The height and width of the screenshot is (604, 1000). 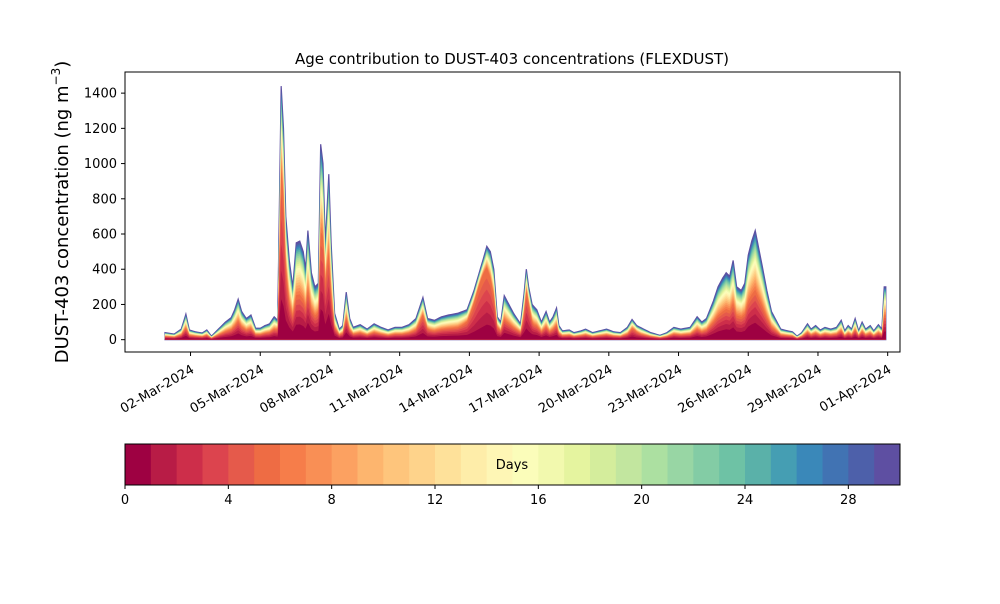 What do you see at coordinates (104, 199) in the screenshot?
I see `y-tick-label: 800` at bounding box center [104, 199].